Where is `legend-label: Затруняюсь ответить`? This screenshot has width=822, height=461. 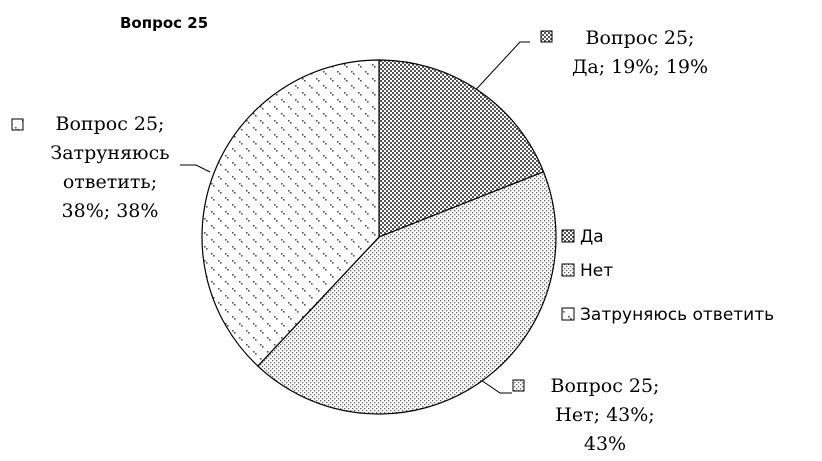 legend-label: Затруняюсь ответить is located at coordinates (677, 315).